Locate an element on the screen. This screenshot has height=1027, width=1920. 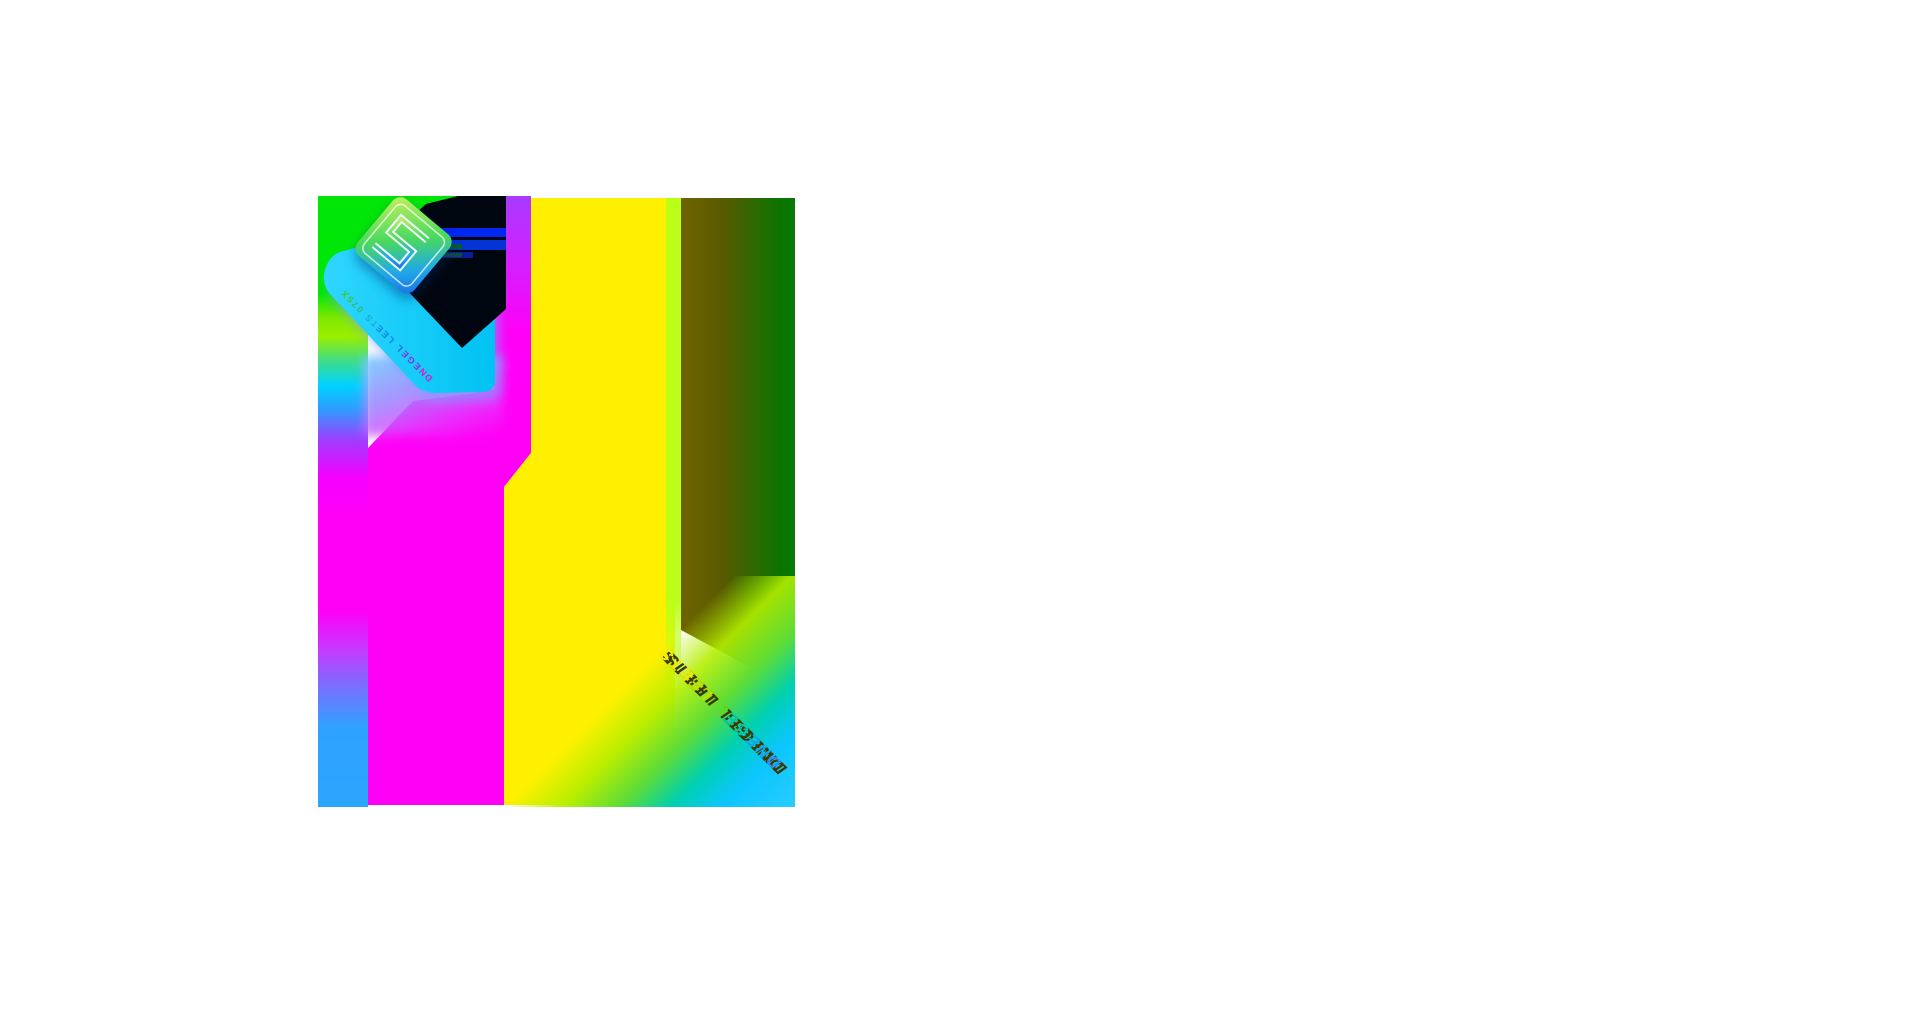
diamond-inner-outline is located at coordinates (404, 245).